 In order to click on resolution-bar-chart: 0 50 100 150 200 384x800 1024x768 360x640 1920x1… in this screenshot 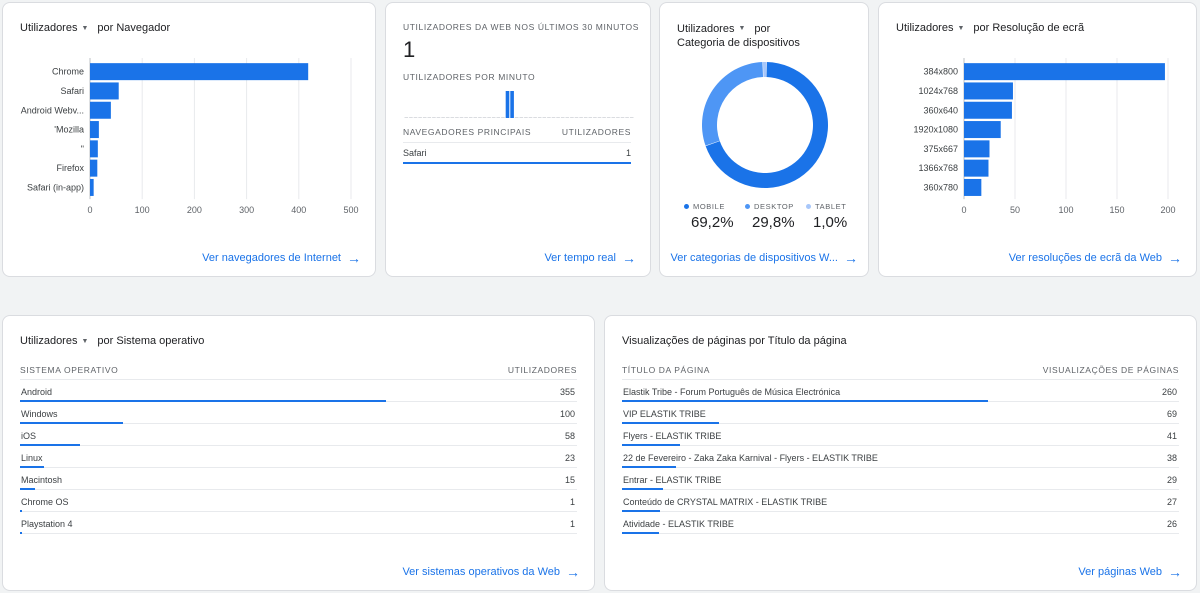, I will do `click(1044, 136)`.